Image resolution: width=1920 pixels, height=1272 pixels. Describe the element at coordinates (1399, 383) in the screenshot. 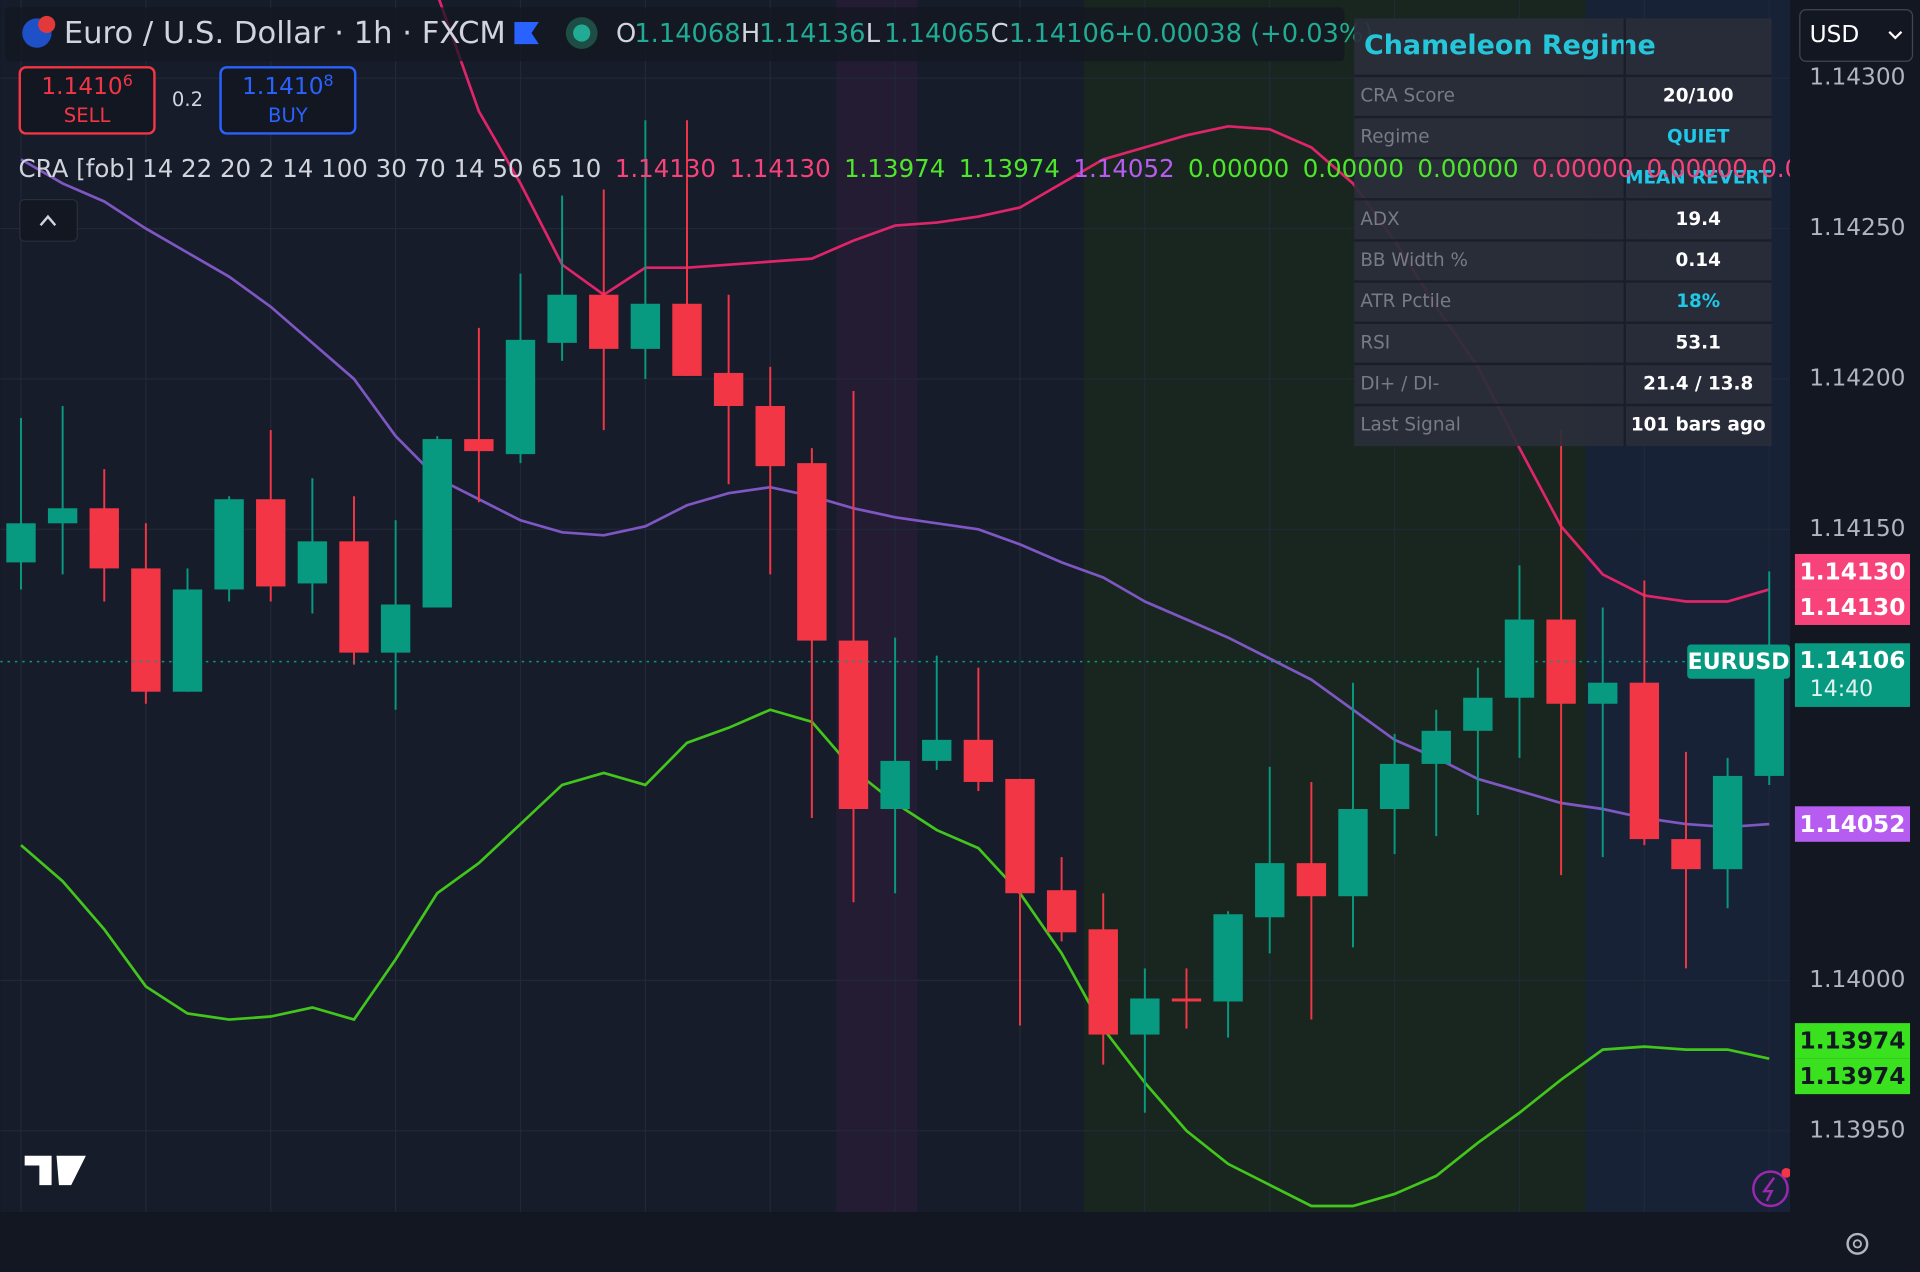

I see `table-label: DI+ / DI-` at that location.